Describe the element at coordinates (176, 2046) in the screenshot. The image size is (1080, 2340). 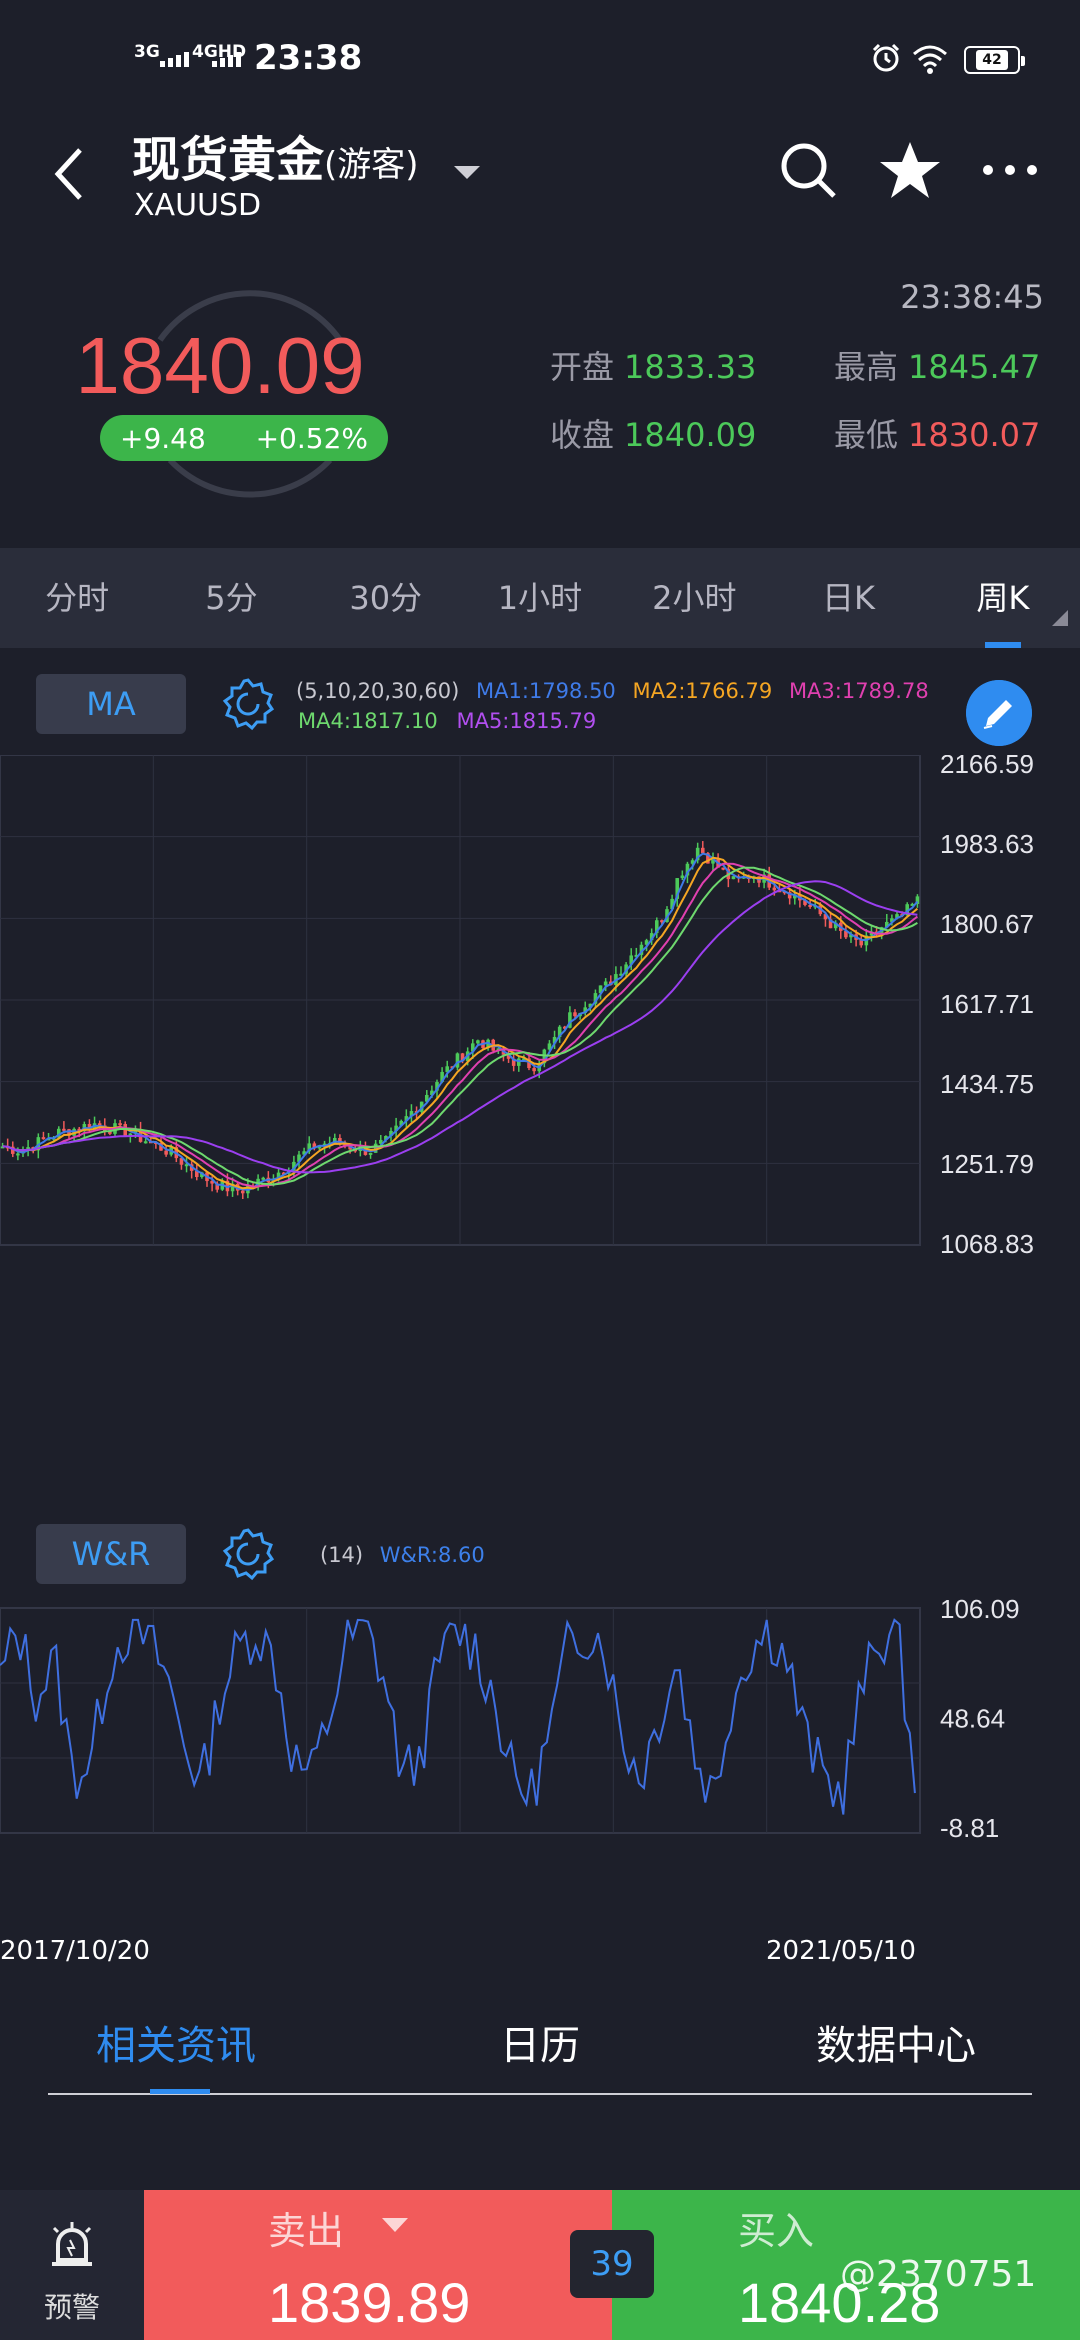
I see `tab-related-news: 相关资讯` at that location.